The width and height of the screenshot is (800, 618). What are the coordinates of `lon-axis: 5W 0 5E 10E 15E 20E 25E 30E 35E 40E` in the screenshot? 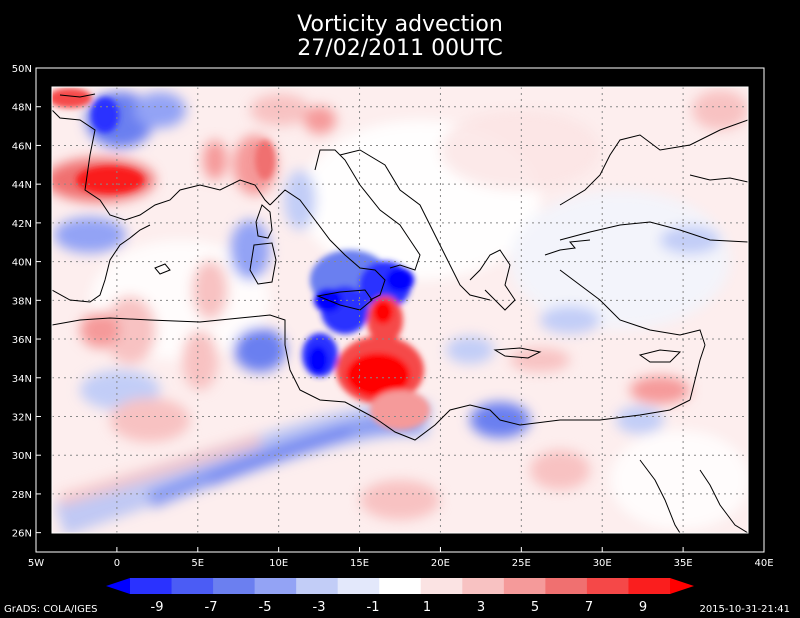 It's located at (401, 558).